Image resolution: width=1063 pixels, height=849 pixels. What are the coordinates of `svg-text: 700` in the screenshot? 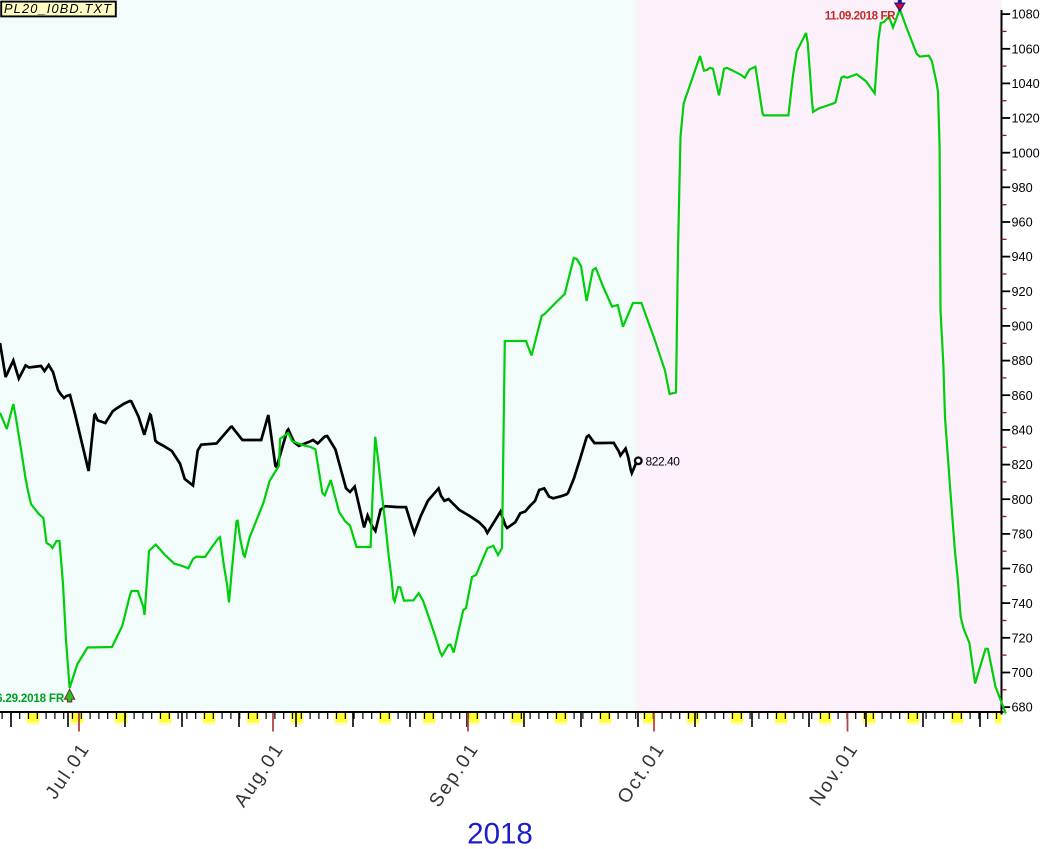 It's located at (1022, 673).